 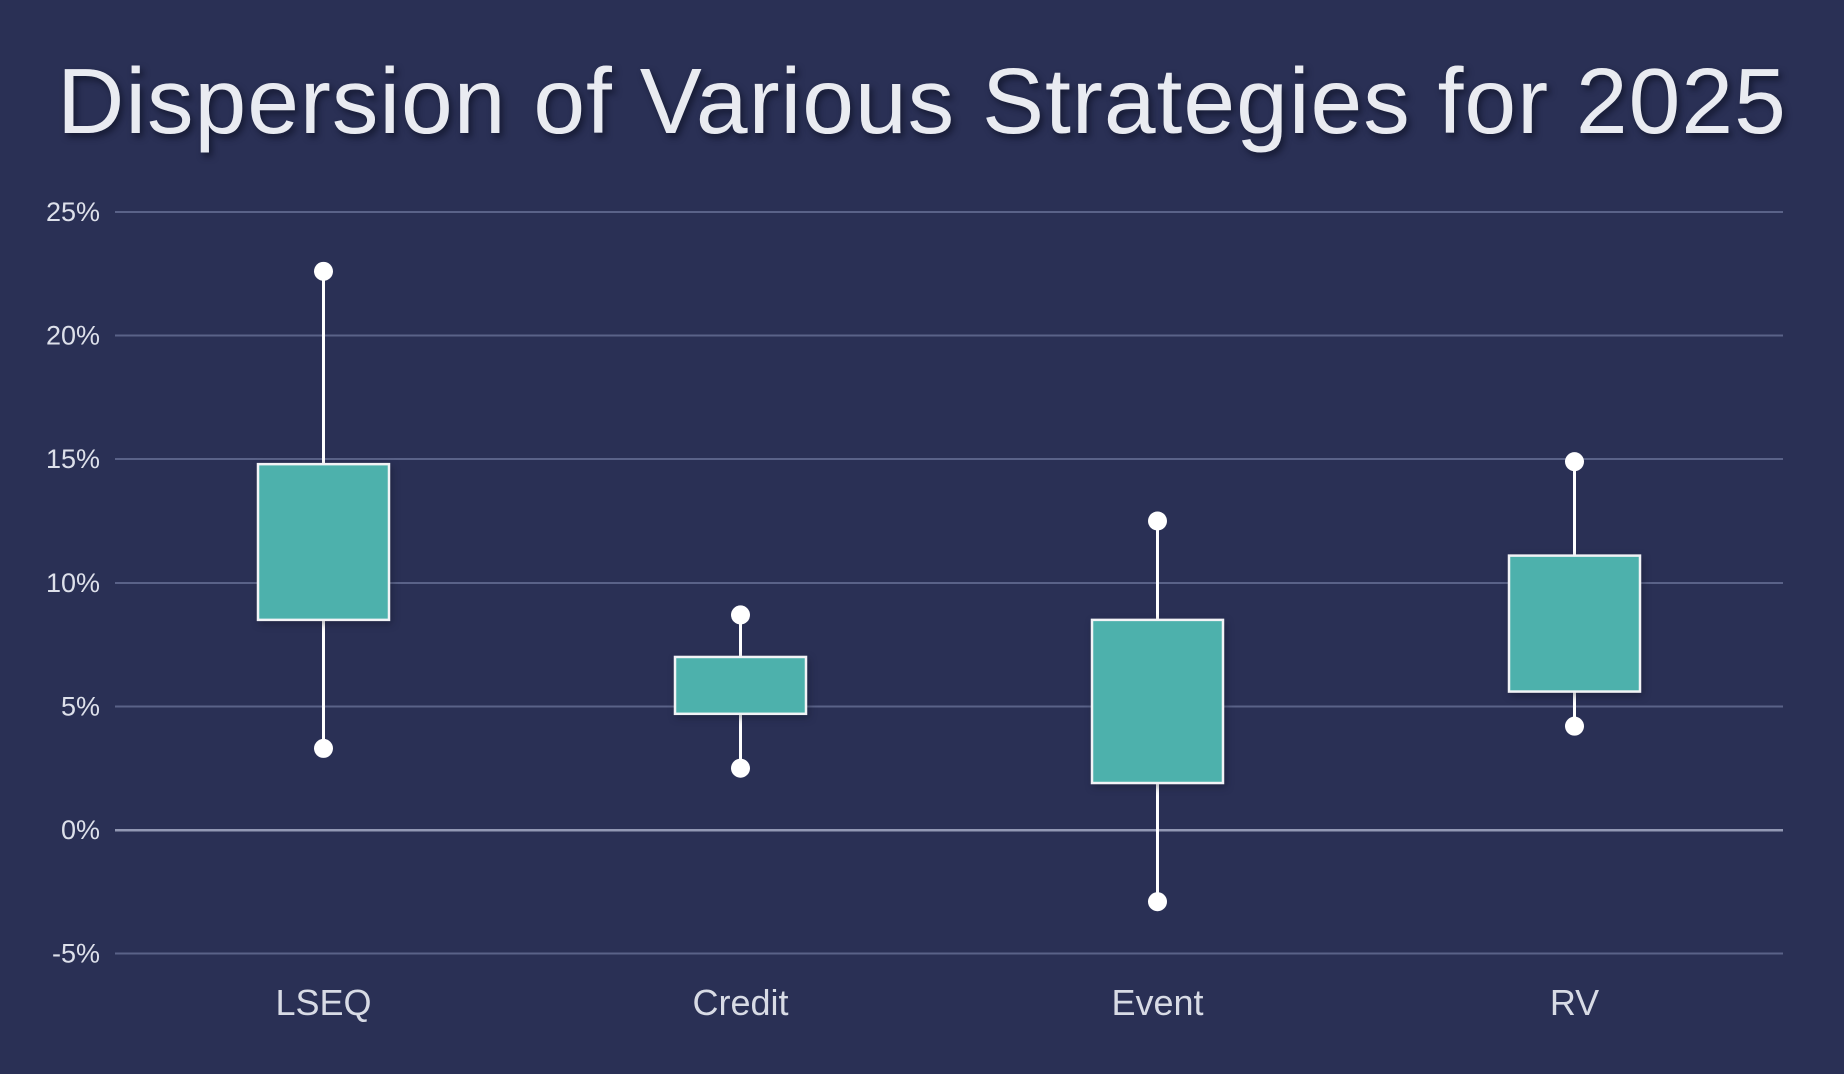 I want to click on high-dot-event, so click(x=1157, y=521).